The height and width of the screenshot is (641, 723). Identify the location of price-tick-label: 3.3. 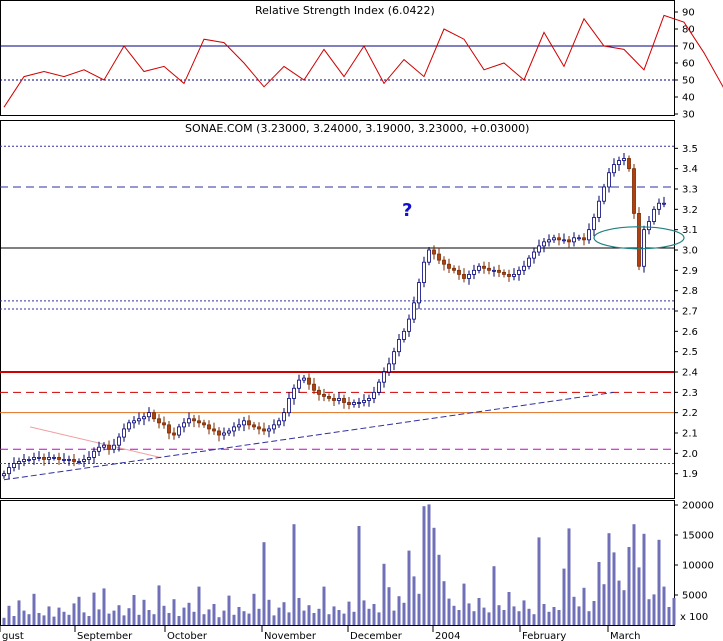
(690, 190).